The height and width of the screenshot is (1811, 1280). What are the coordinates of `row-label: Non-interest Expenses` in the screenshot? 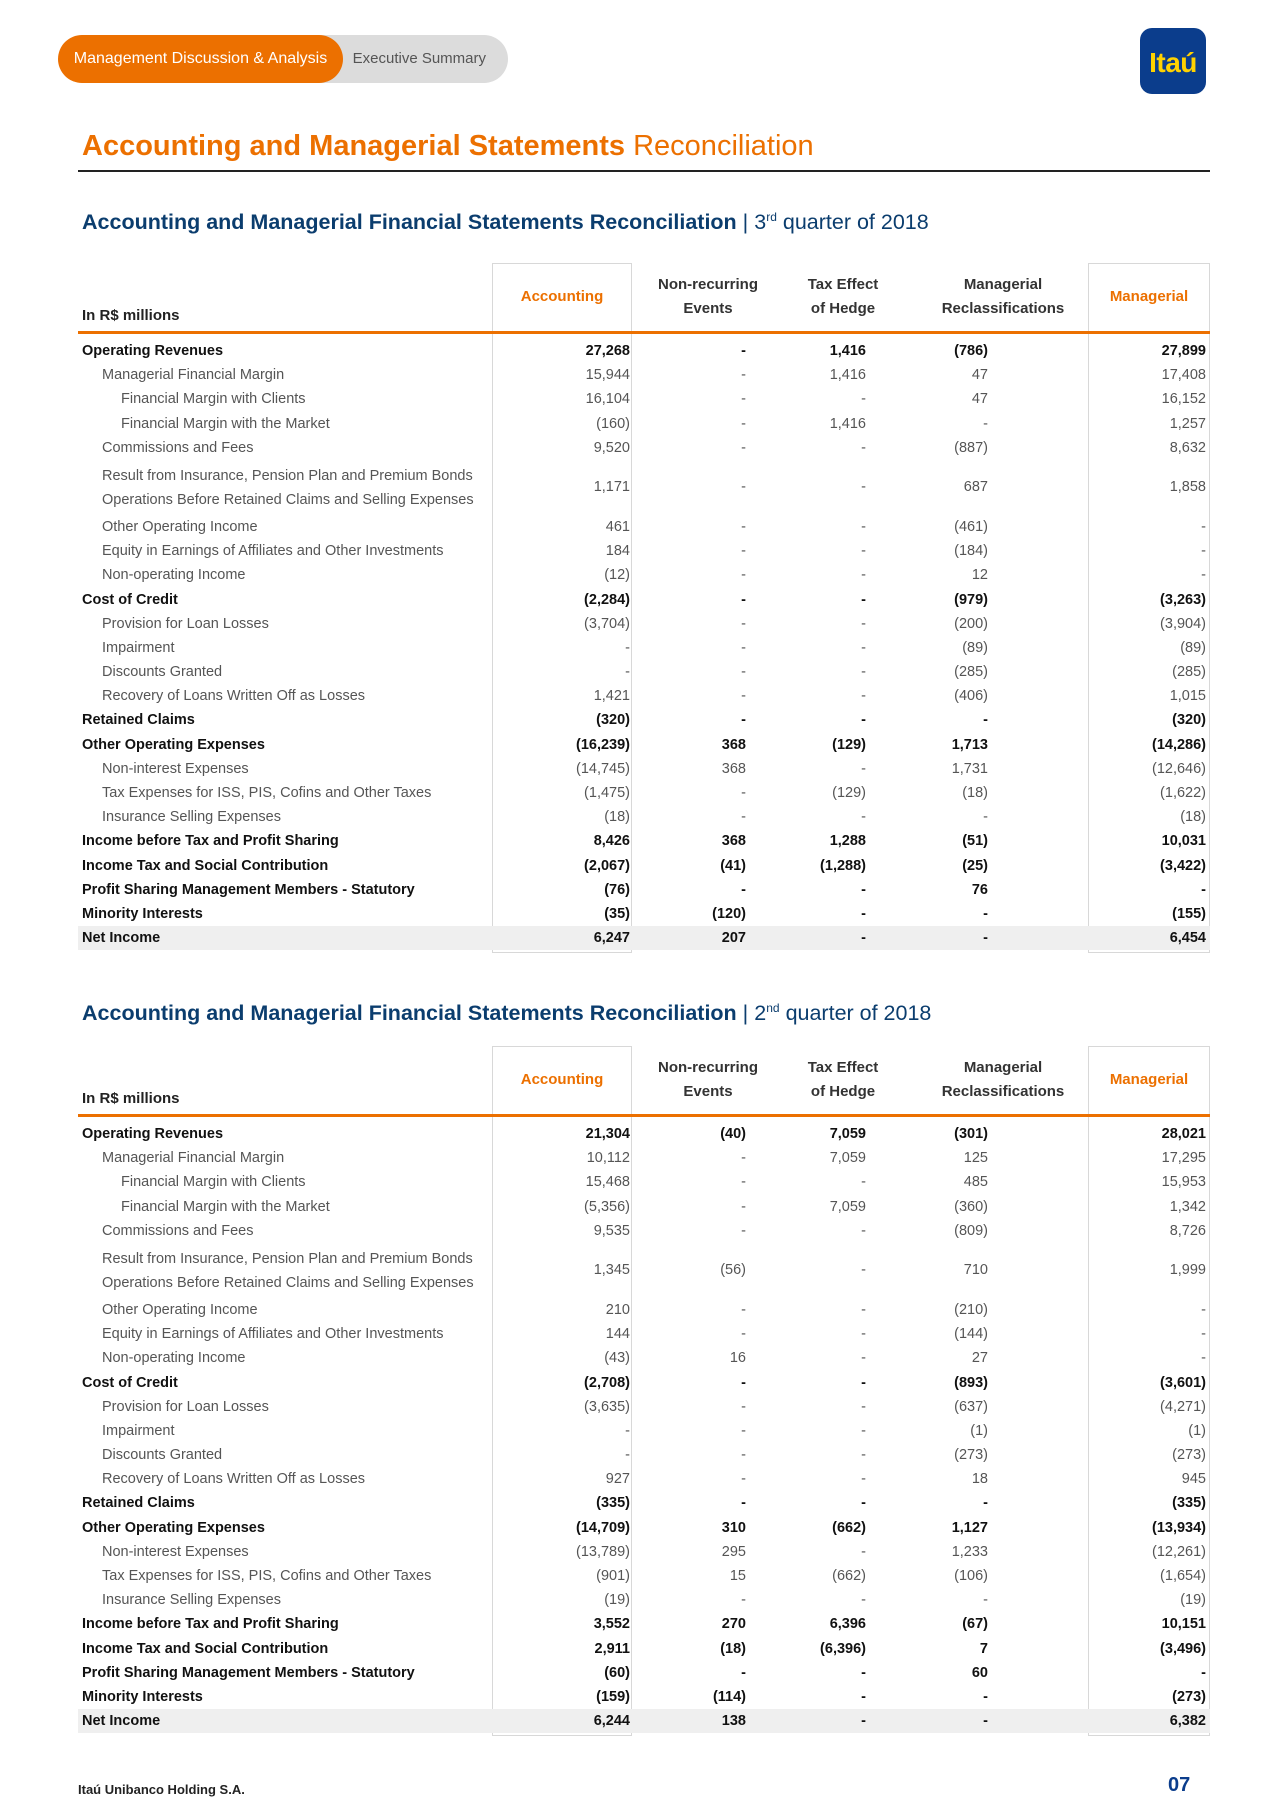 It's located at (175, 1552).